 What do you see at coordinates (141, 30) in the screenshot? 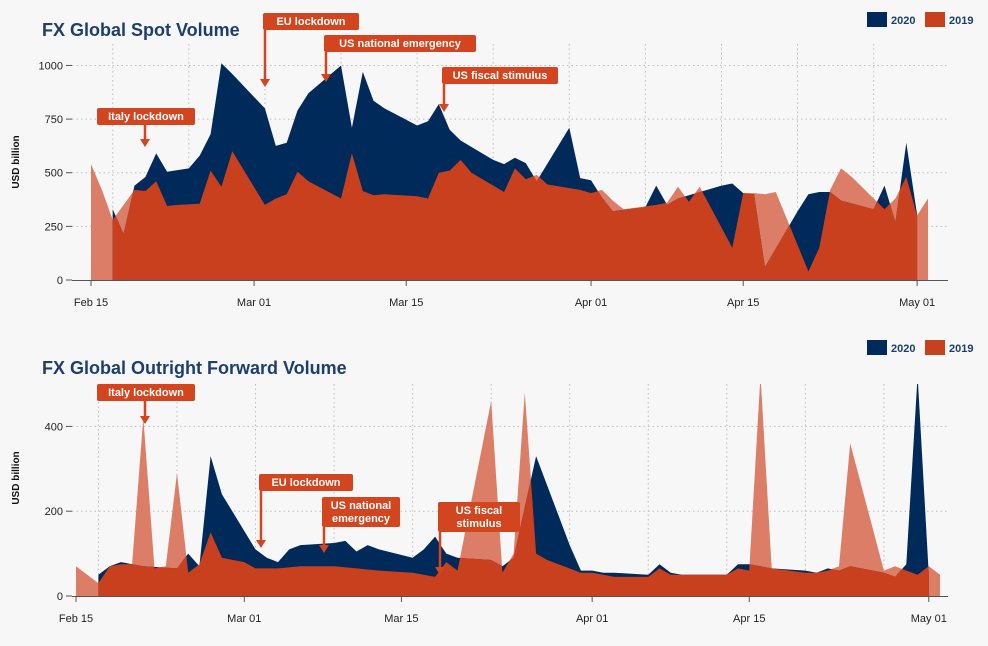
I see `chart-title: FX Global Spot Volume` at bounding box center [141, 30].